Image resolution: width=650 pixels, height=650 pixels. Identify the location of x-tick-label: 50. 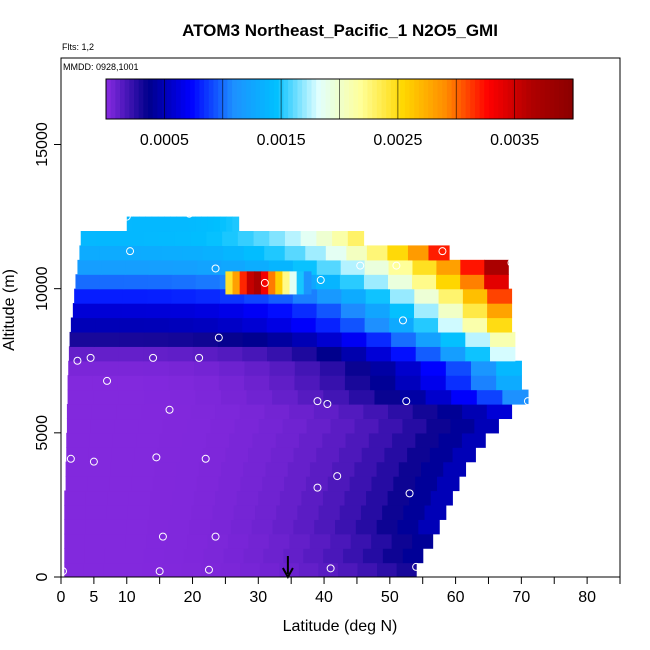
(390, 597).